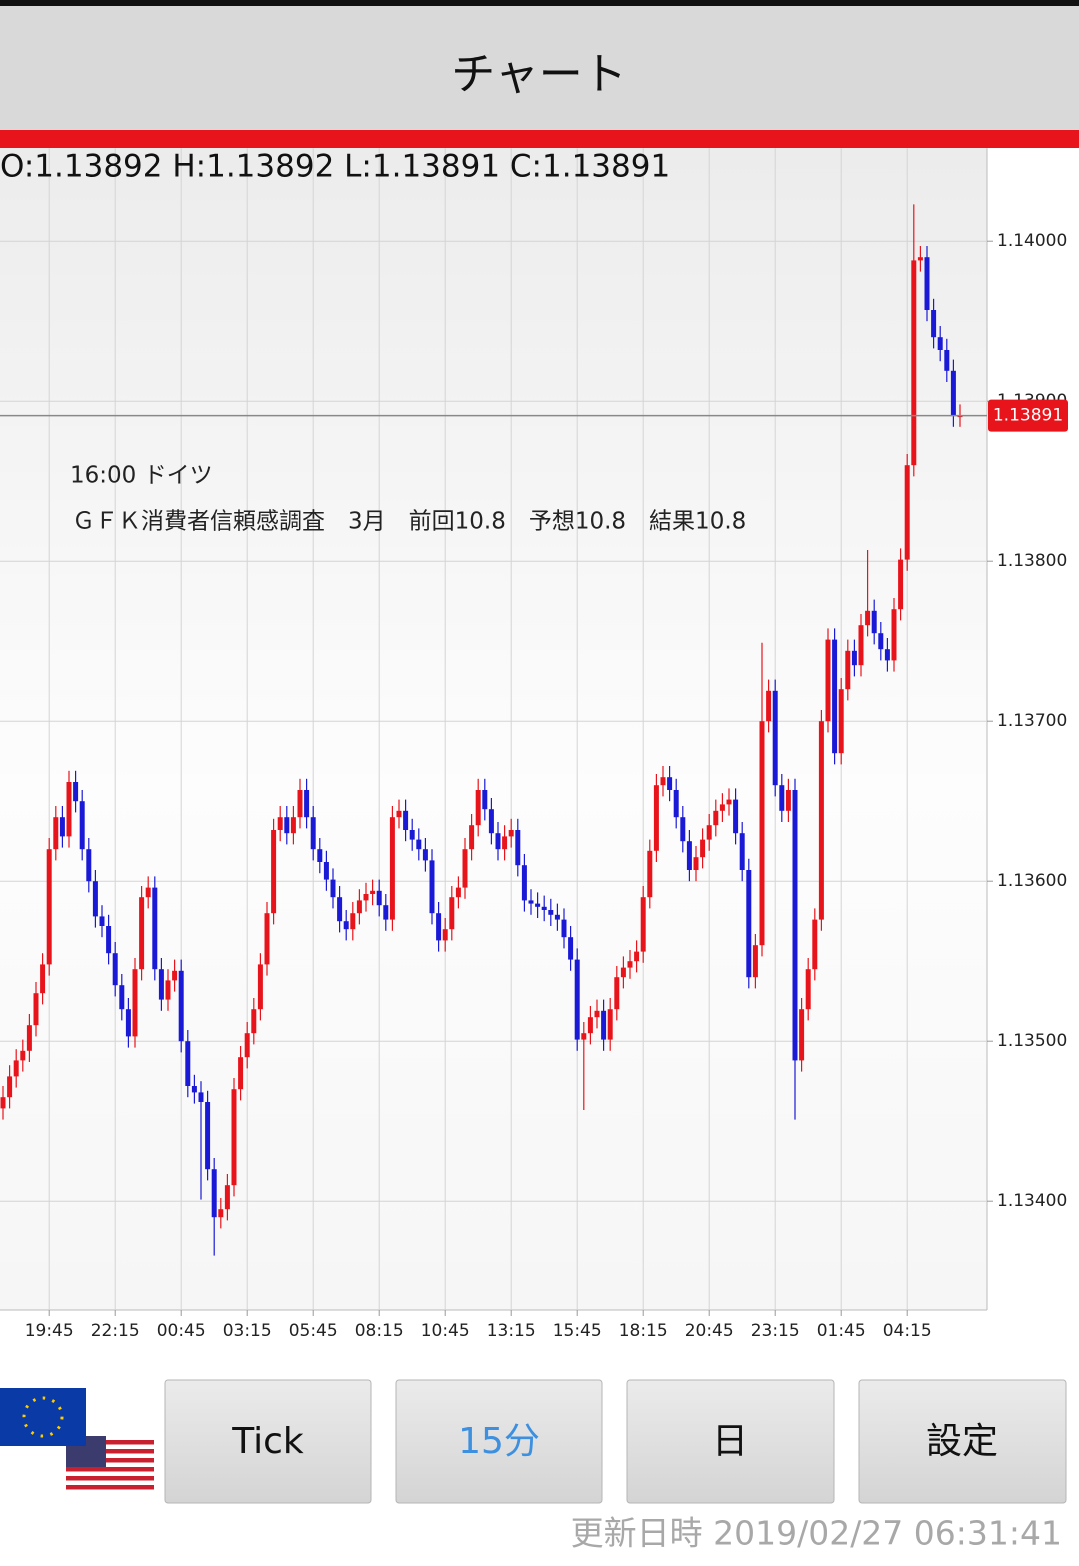 The width and height of the screenshot is (1079, 1566). What do you see at coordinates (379, 1331) in the screenshot?
I see `x-tick-label: 08:15` at bounding box center [379, 1331].